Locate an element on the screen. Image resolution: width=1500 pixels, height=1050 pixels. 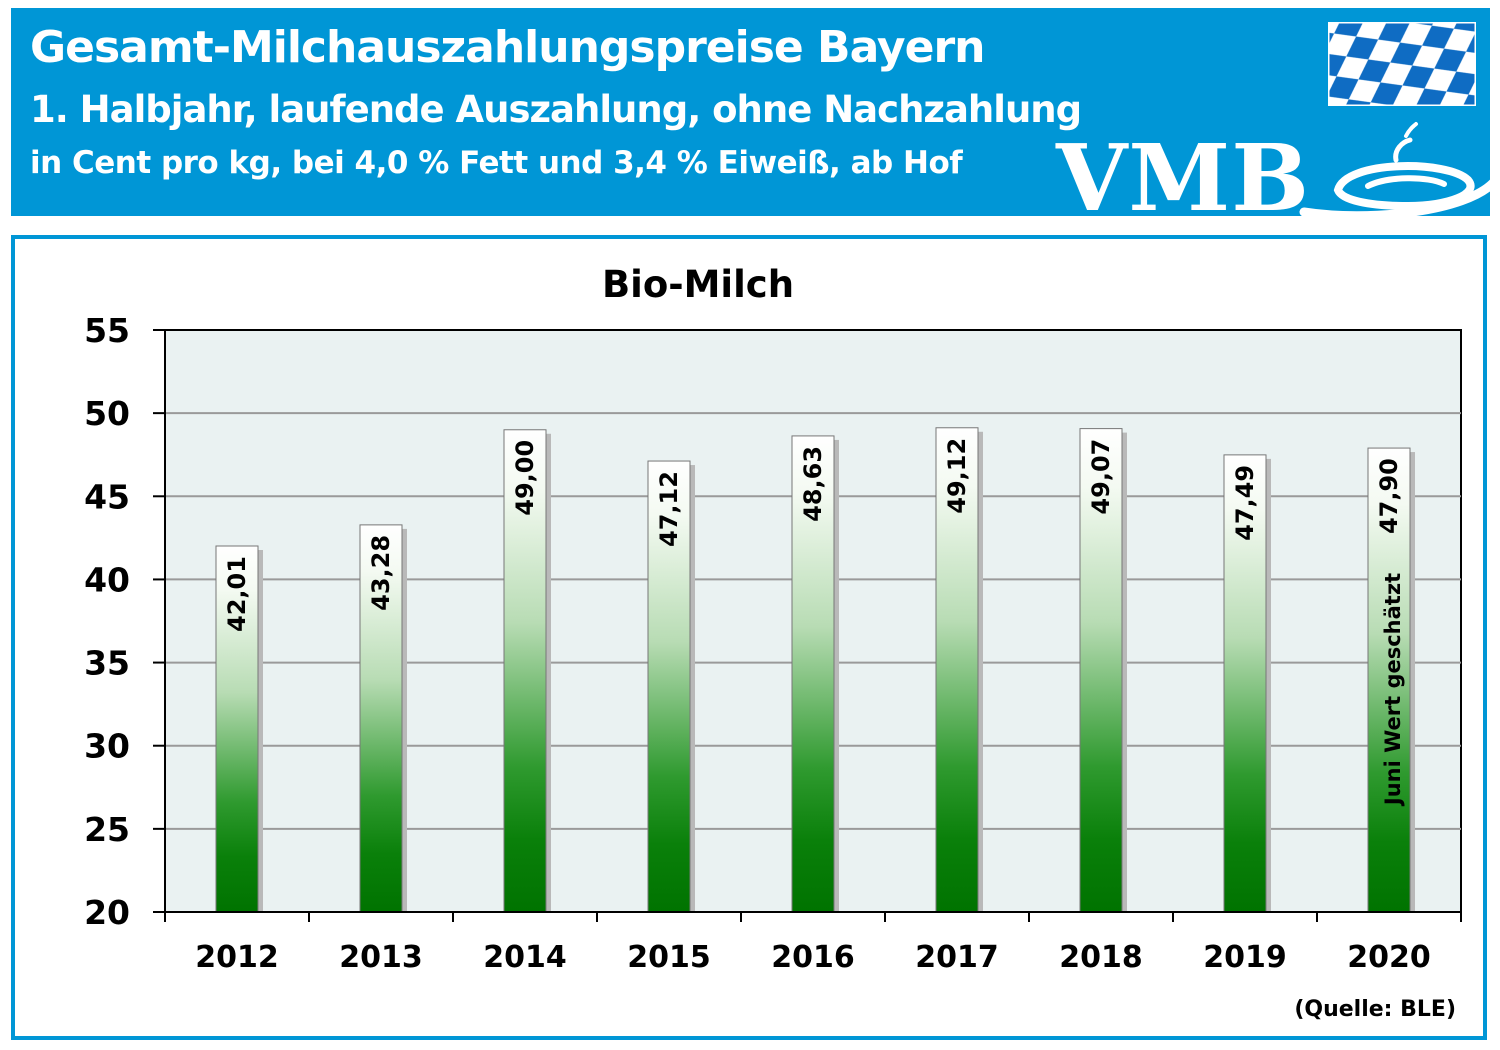
x-tick-label: 2015 is located at coordinates (669, 957).